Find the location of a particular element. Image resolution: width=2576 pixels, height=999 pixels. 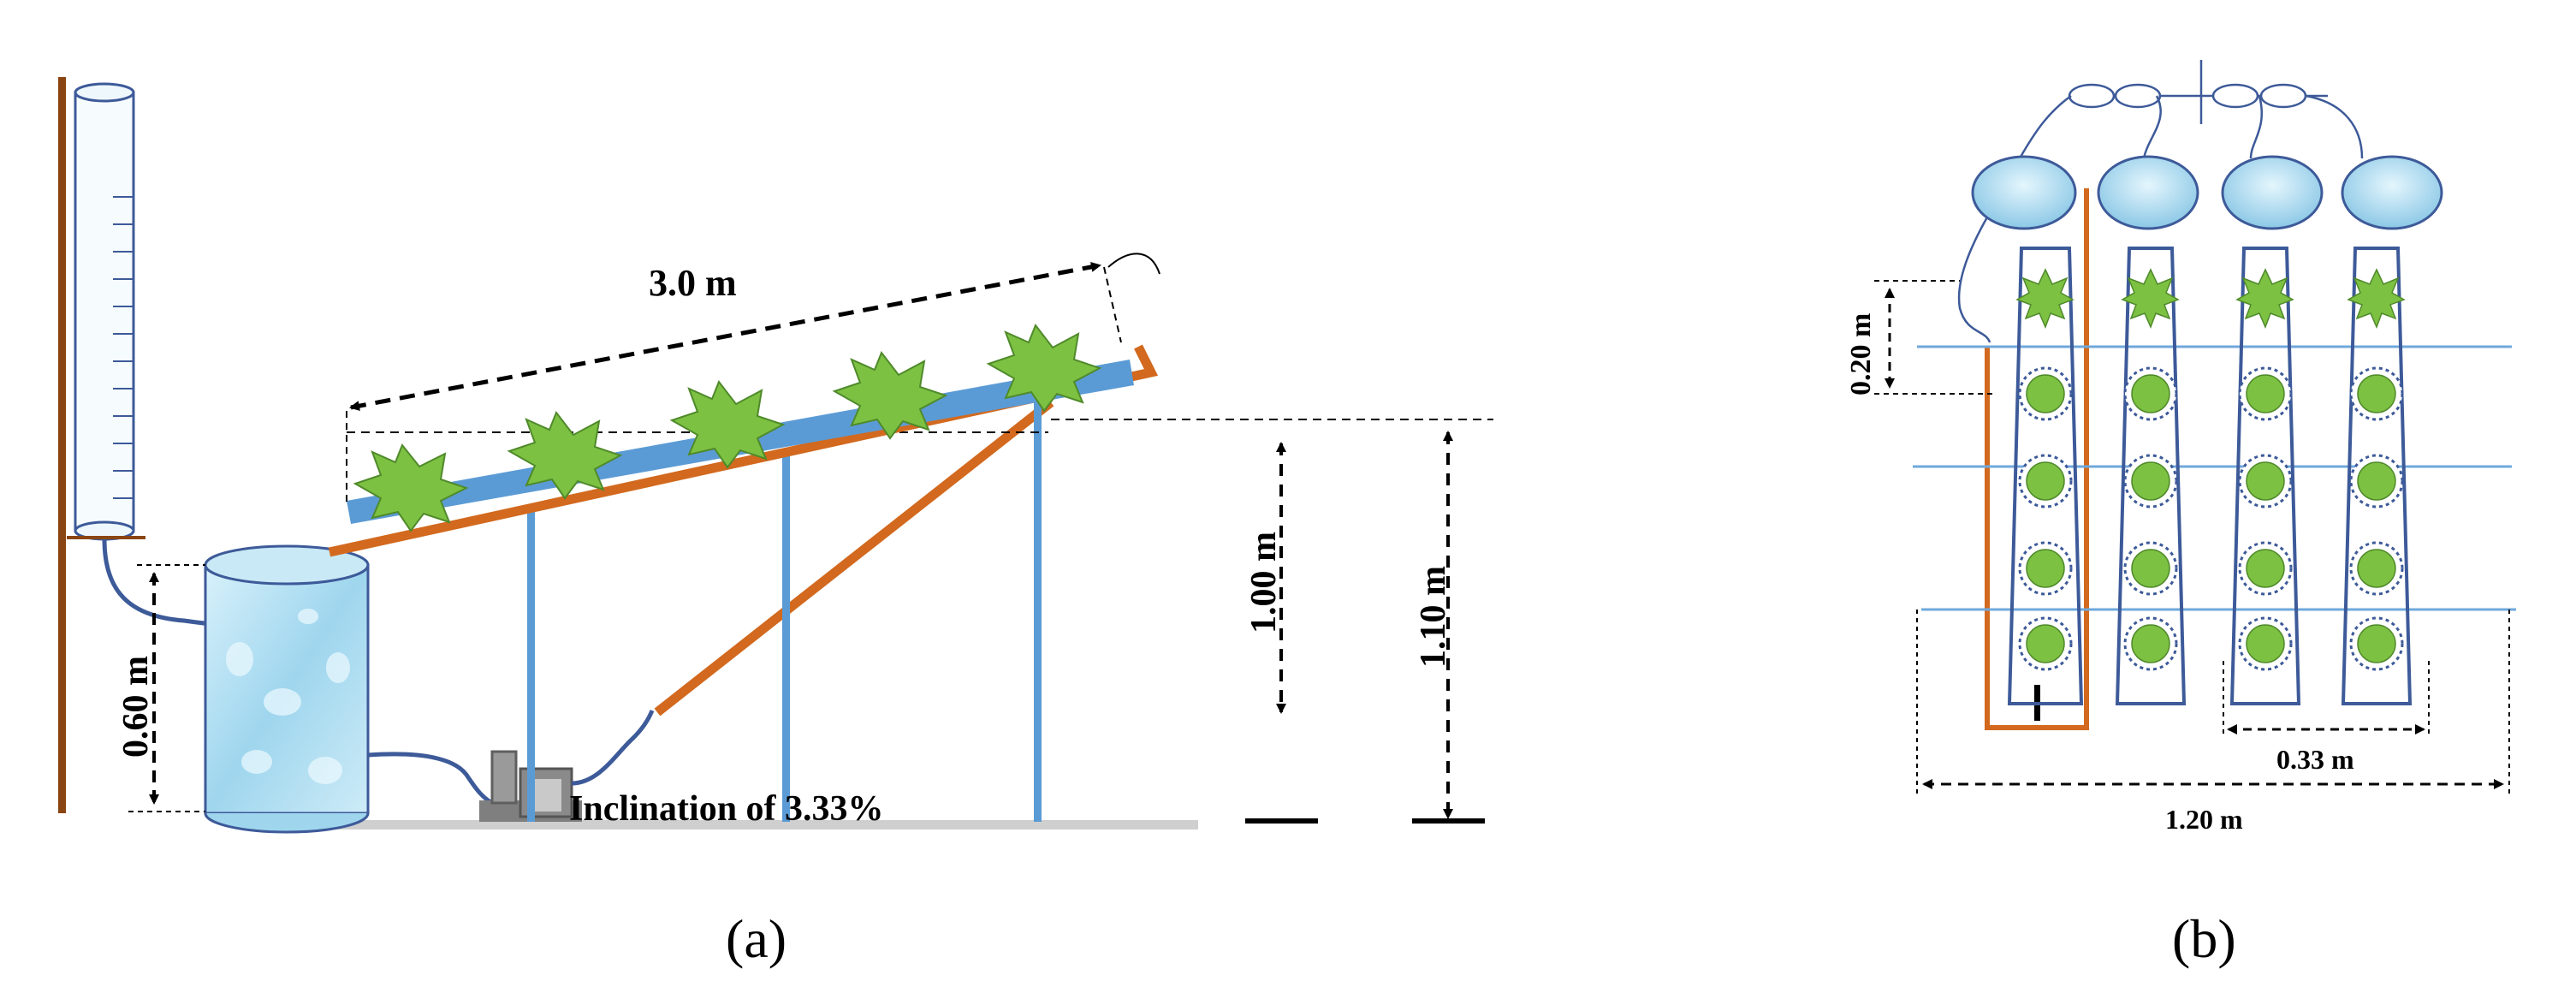

manifold is located at coordinates (2160, 201).